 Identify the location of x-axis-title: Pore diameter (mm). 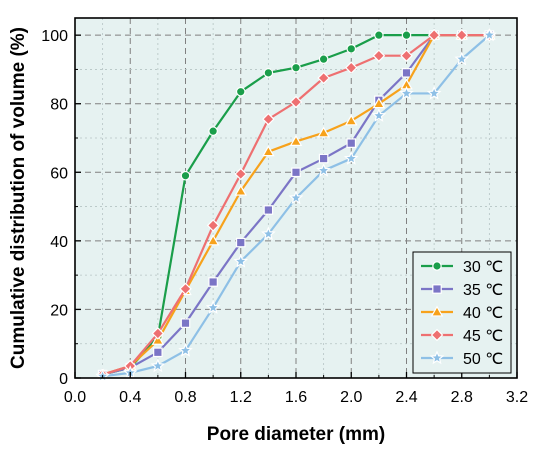
(296, 434).